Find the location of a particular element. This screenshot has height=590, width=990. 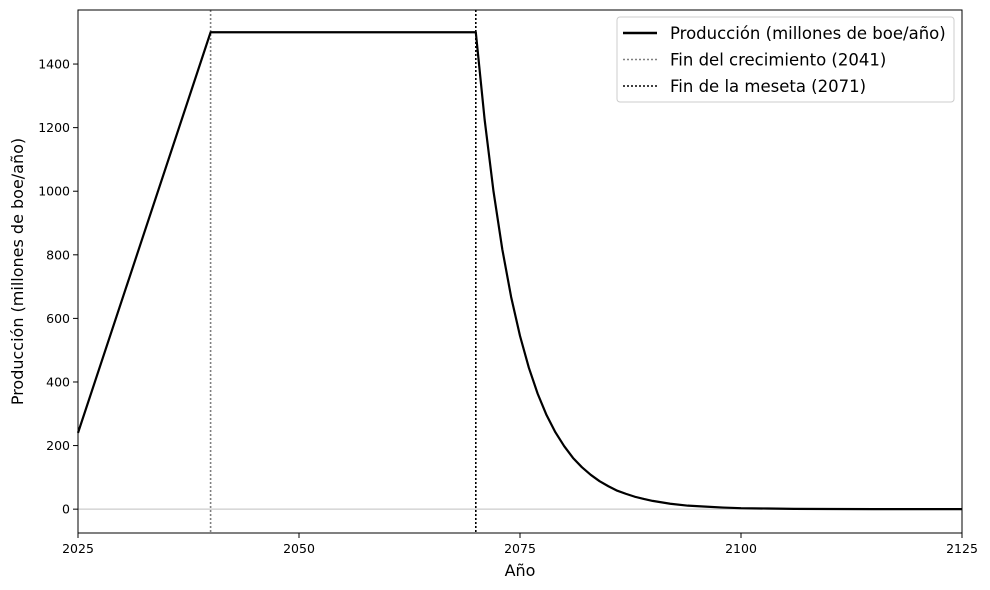

y-tick-label: 800 is located at coordinates (58, 254).